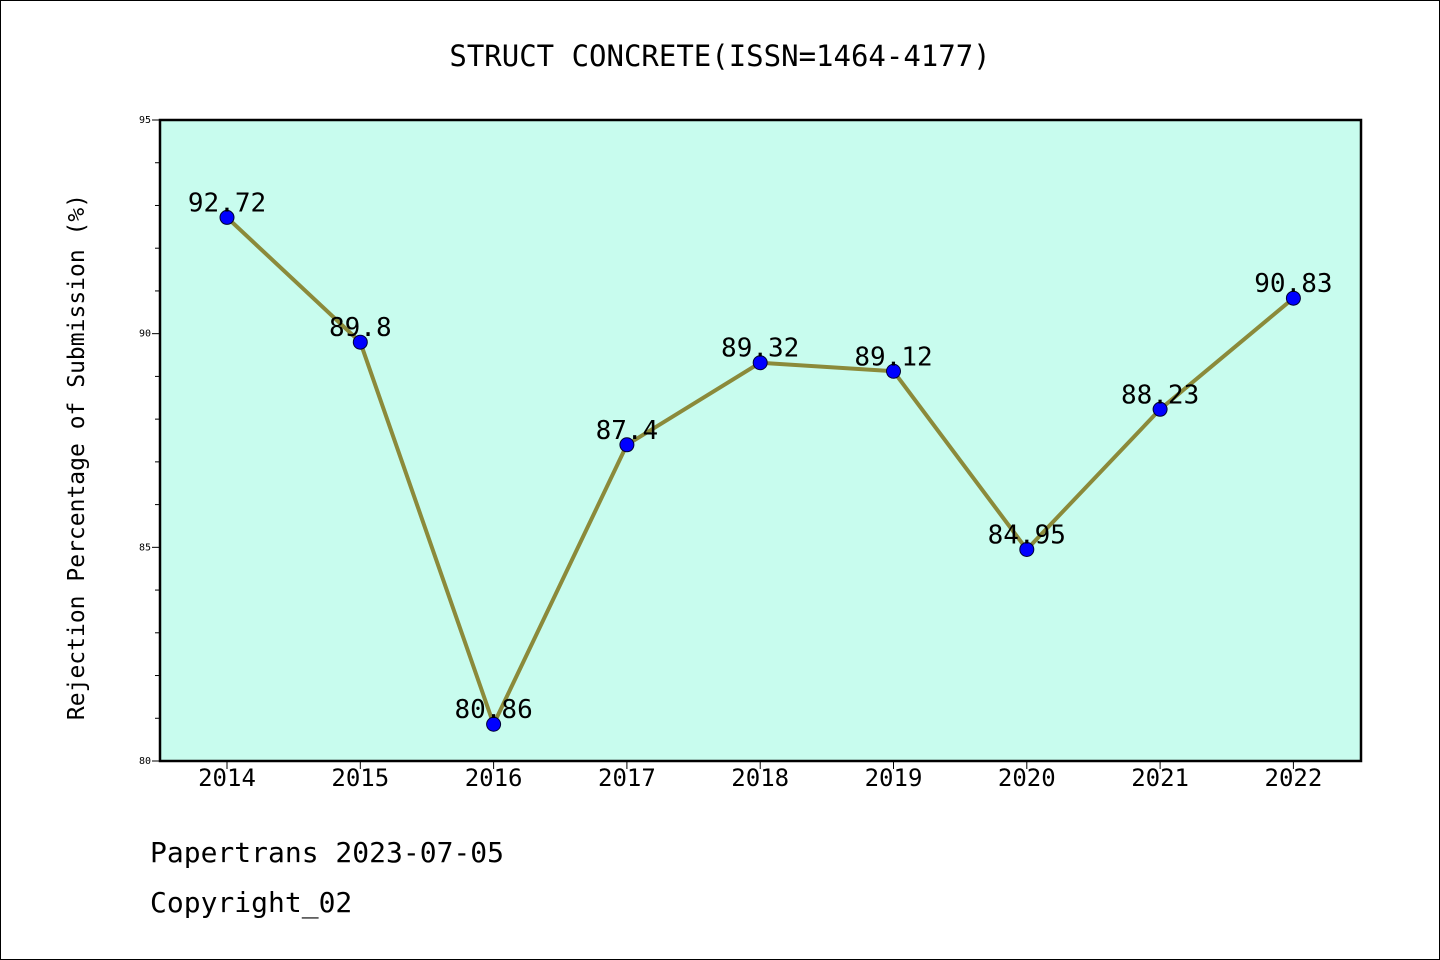  What do you see at coordinates (1294, 778) in the screenshot?
I see `x-tick-label: 2022` at bounding box center [1294, 778].